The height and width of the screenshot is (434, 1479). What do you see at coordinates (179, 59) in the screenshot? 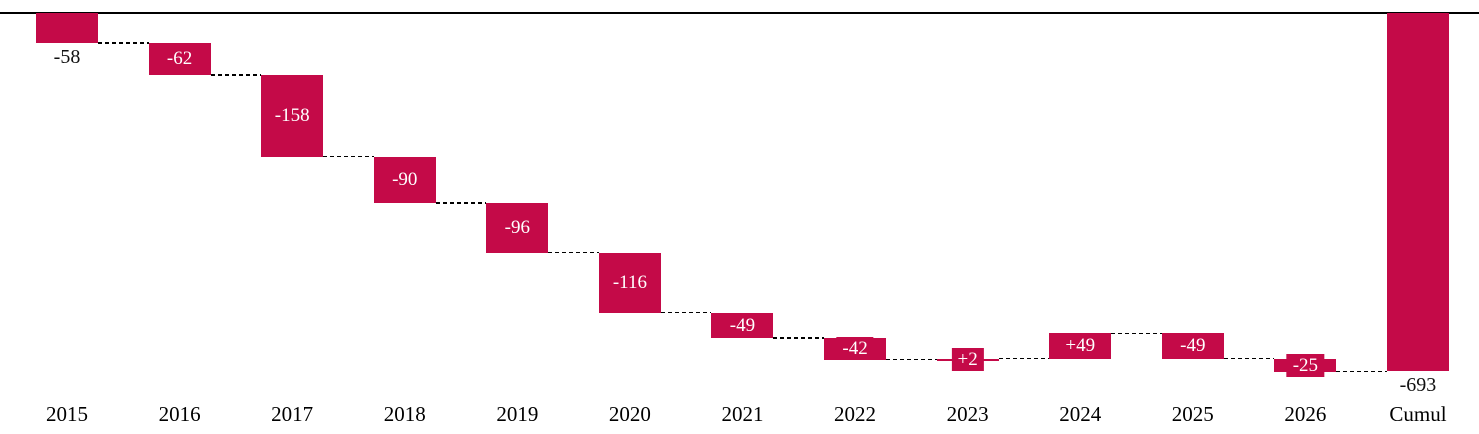
I see `bar-label-2016: -62` at bounding box center [179, 59].